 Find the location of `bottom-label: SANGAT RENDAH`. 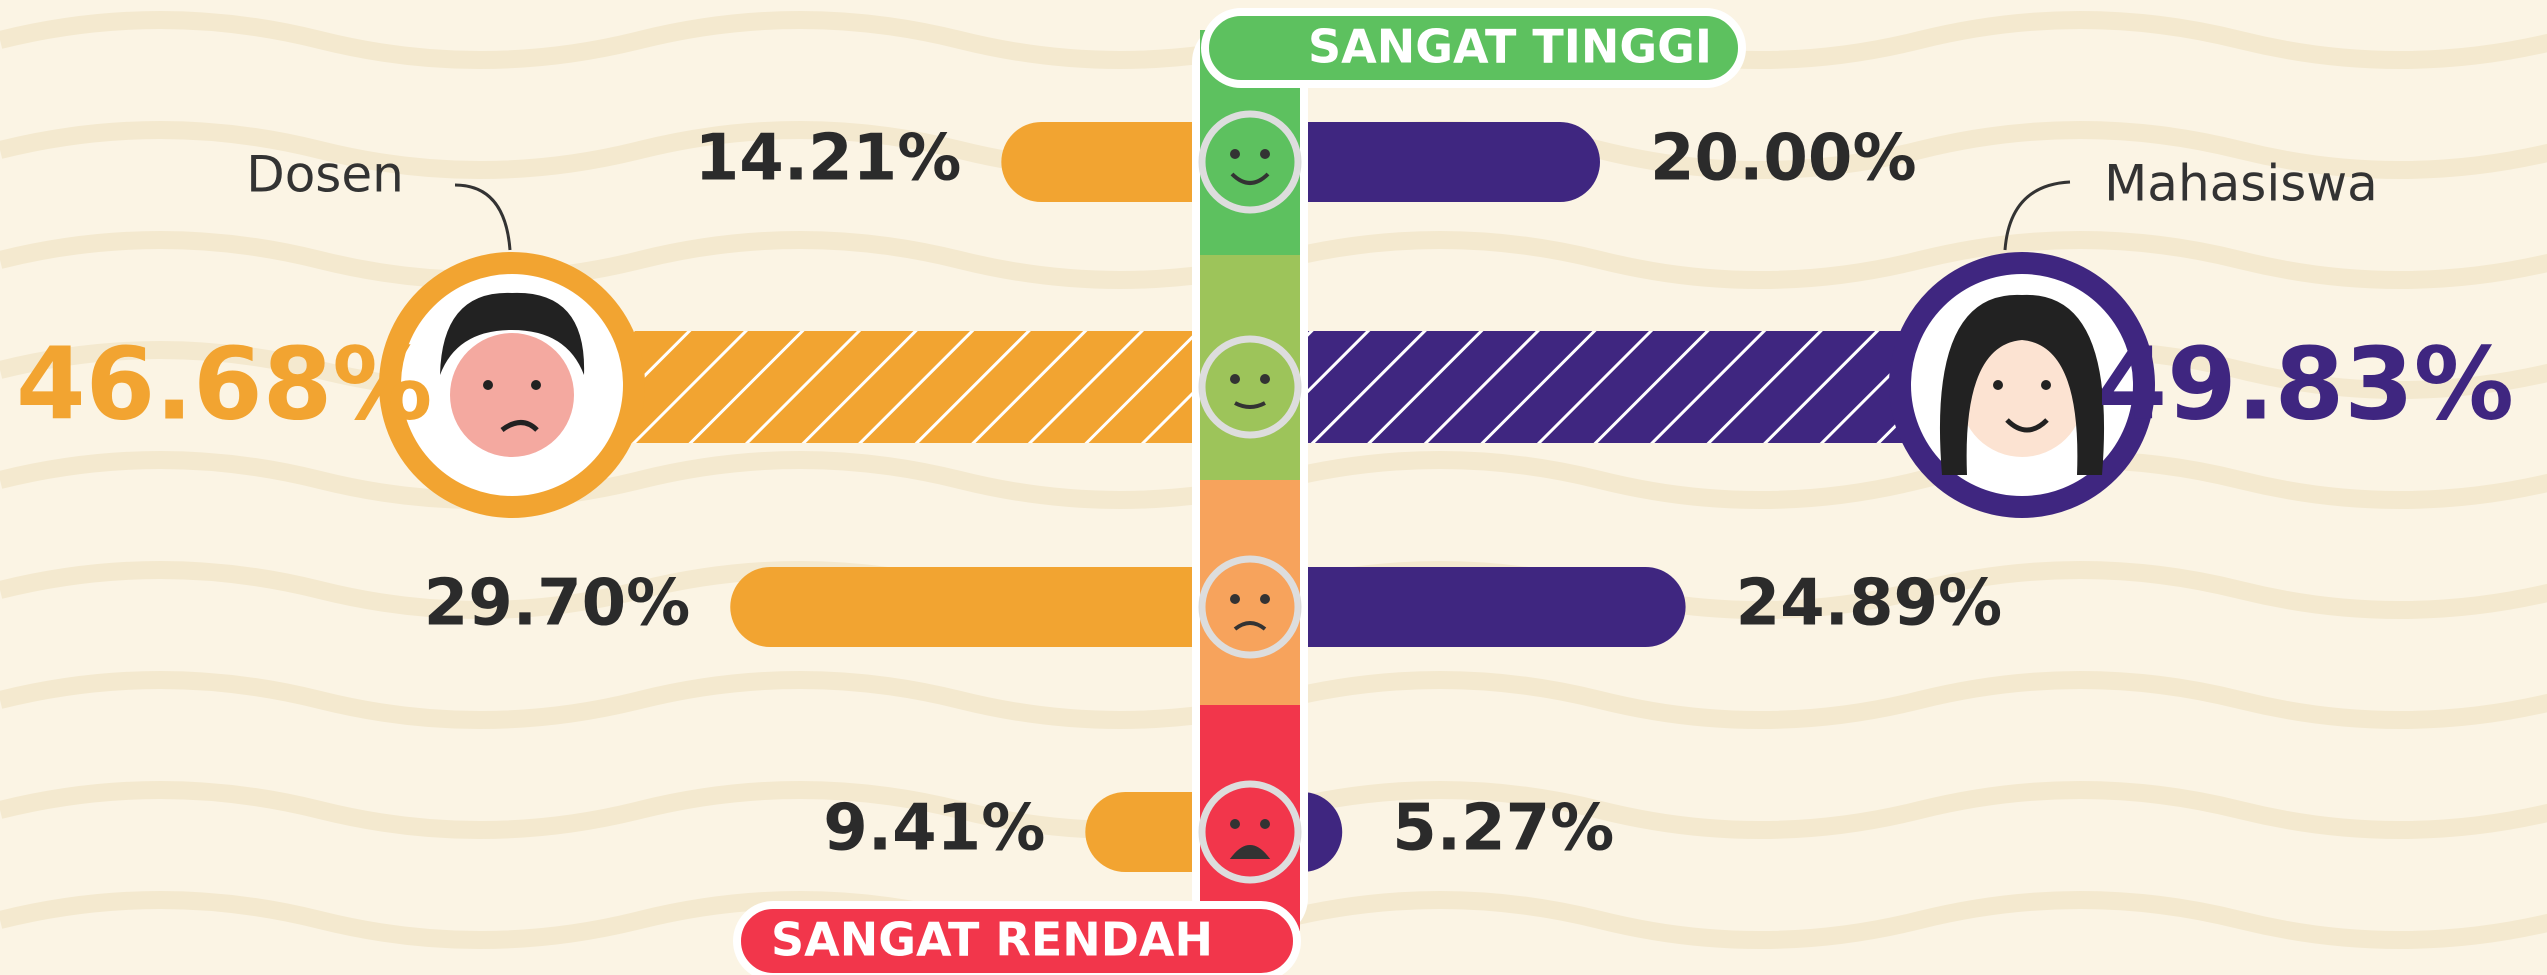

bottom-label: SANGAT RENDAH is located at coordinates (992, 940).